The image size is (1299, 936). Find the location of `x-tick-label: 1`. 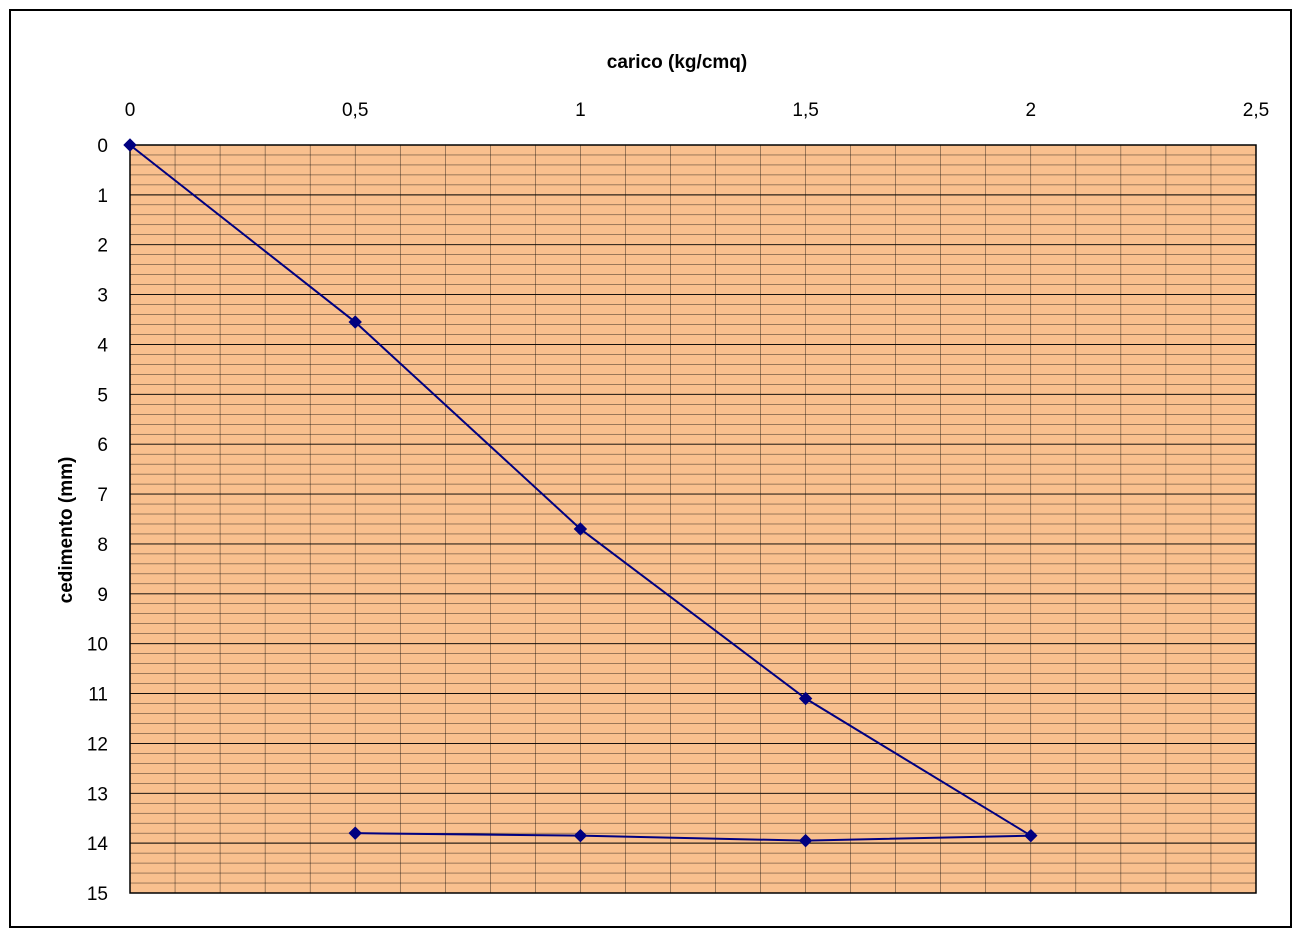

x-tick-label: 1 is located at coordinates (580, 110).